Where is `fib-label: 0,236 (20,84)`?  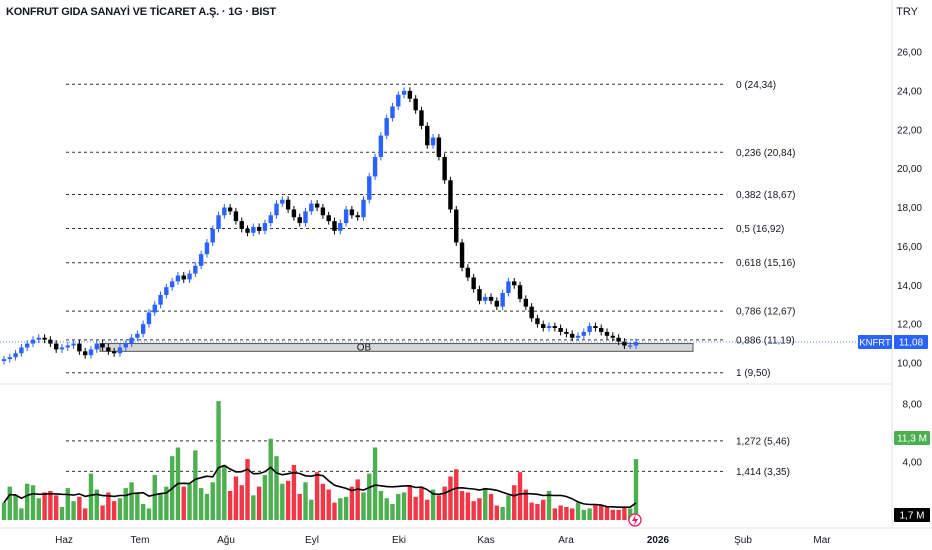
fib-label: 0,236 (20,84) is located at coordinates (766, 153).